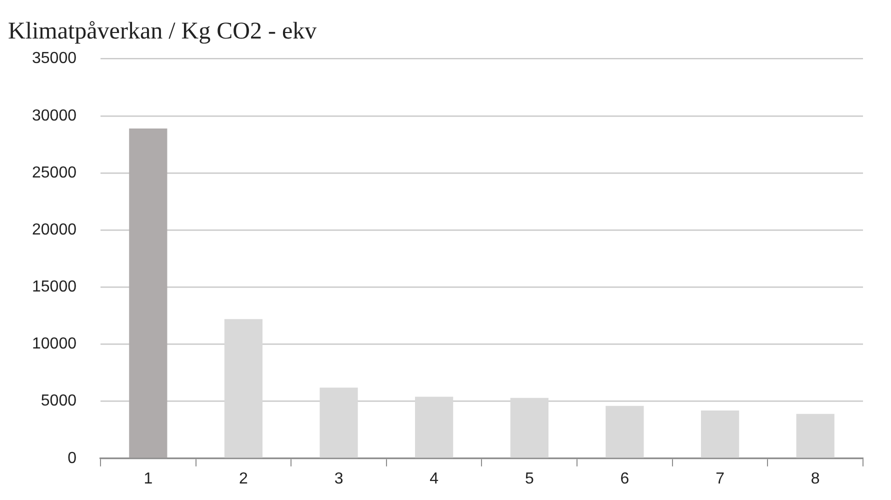  What do you see at coordinates (54, 287) in the screenshot?
I see `y-tick-label: 15000` at bounding box center [54, 287].